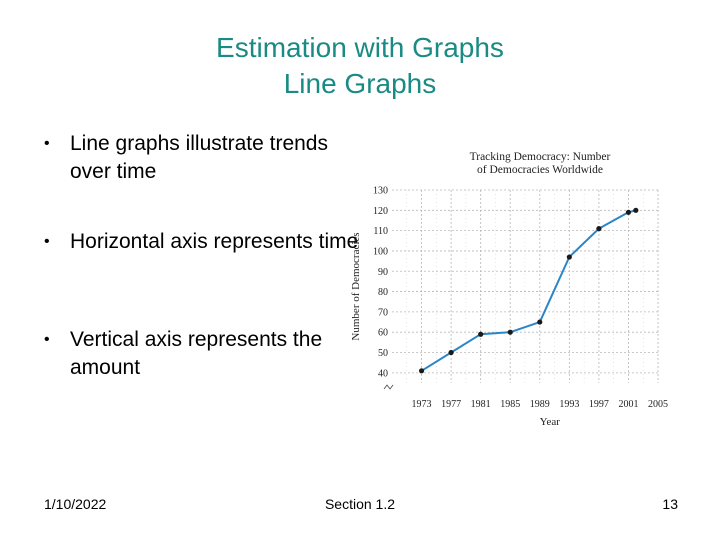 The image size is (720, 540). Describe the element at coordinates (360, 83) in the screenshot. I see `slide-title-line-2: Line Graphs` at that location.